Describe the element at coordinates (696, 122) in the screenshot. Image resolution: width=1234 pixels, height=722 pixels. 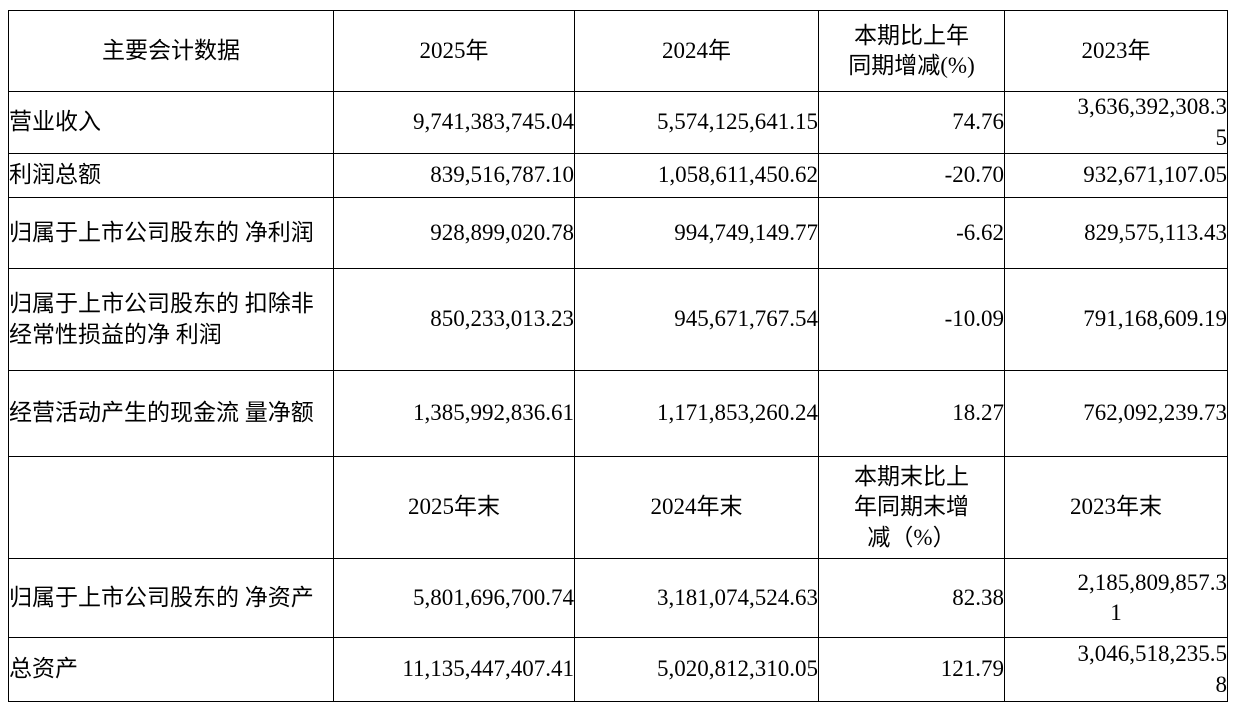
I see `cell-operating-revenue-2024: 5,574,125,641.15` at that location.